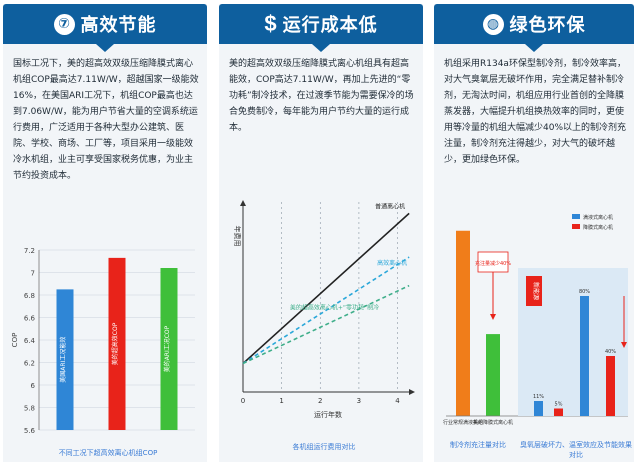  Describe the element at coordinates (15, 340) in the screenshot. I see `y-axis-label: COP` at that location.